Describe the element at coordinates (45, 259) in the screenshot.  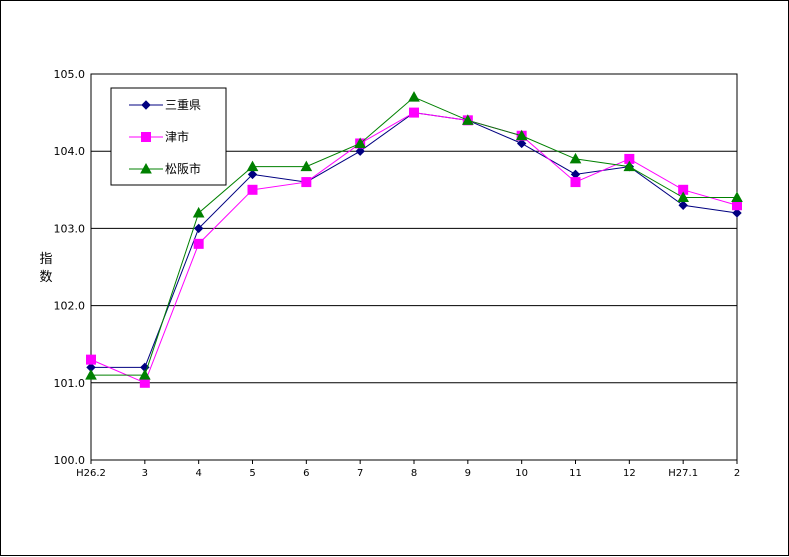
I see `y-axis-label-char: 指` at that location.